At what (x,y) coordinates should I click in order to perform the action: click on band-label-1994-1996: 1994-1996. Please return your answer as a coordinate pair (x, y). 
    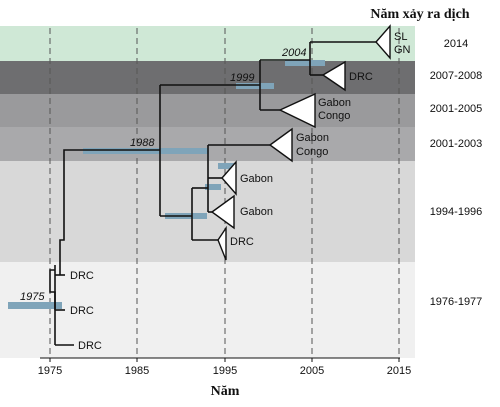
    Looking at the image, I should click on (456, 212).